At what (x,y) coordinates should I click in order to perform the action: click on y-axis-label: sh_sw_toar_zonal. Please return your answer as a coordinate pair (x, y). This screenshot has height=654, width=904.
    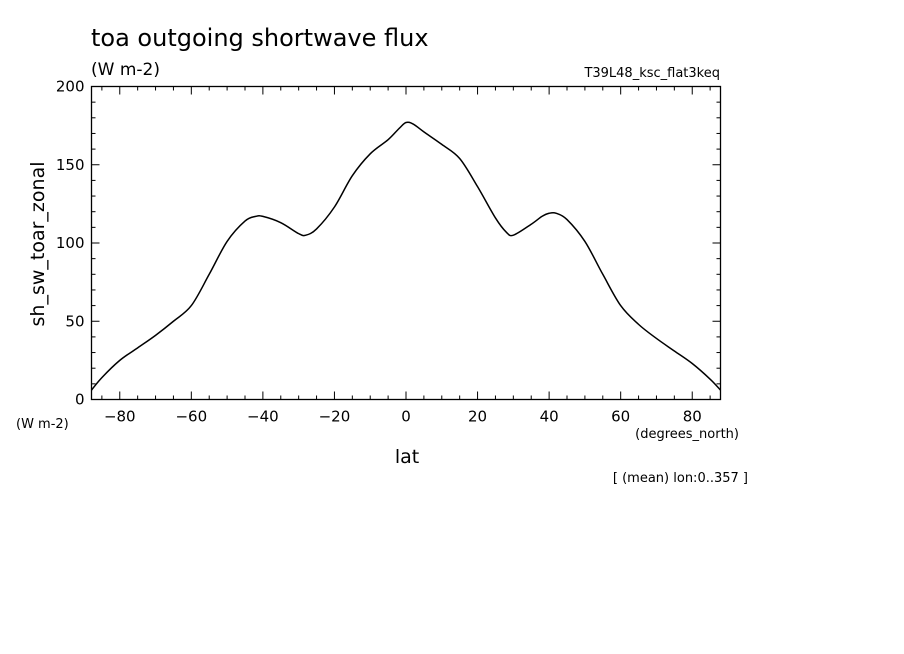
    Looking at the image, I should click on (38, 244).